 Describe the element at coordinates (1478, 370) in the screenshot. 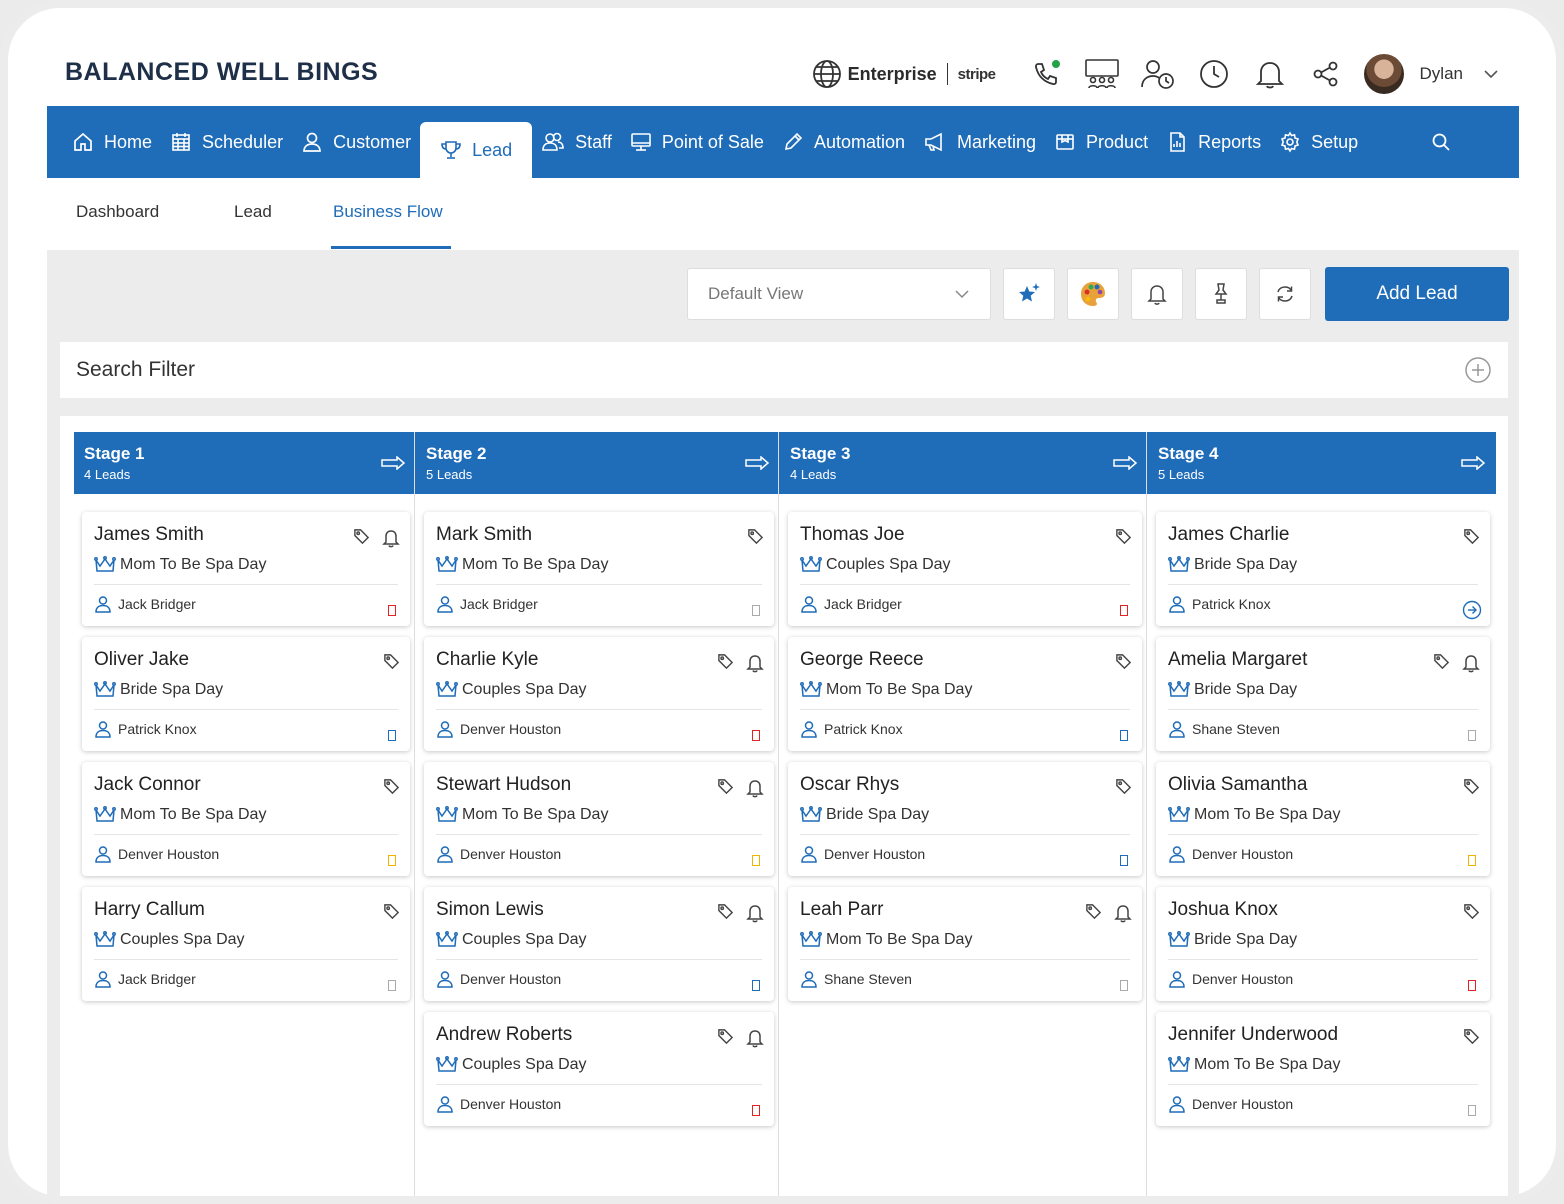

I see `add-circle-icon` at that location.